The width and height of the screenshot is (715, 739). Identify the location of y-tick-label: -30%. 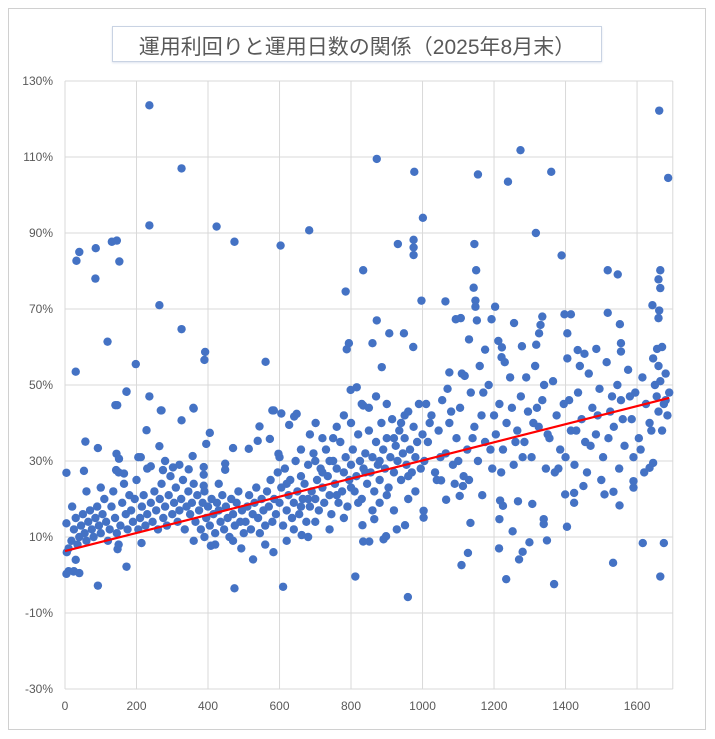
(39, 689).